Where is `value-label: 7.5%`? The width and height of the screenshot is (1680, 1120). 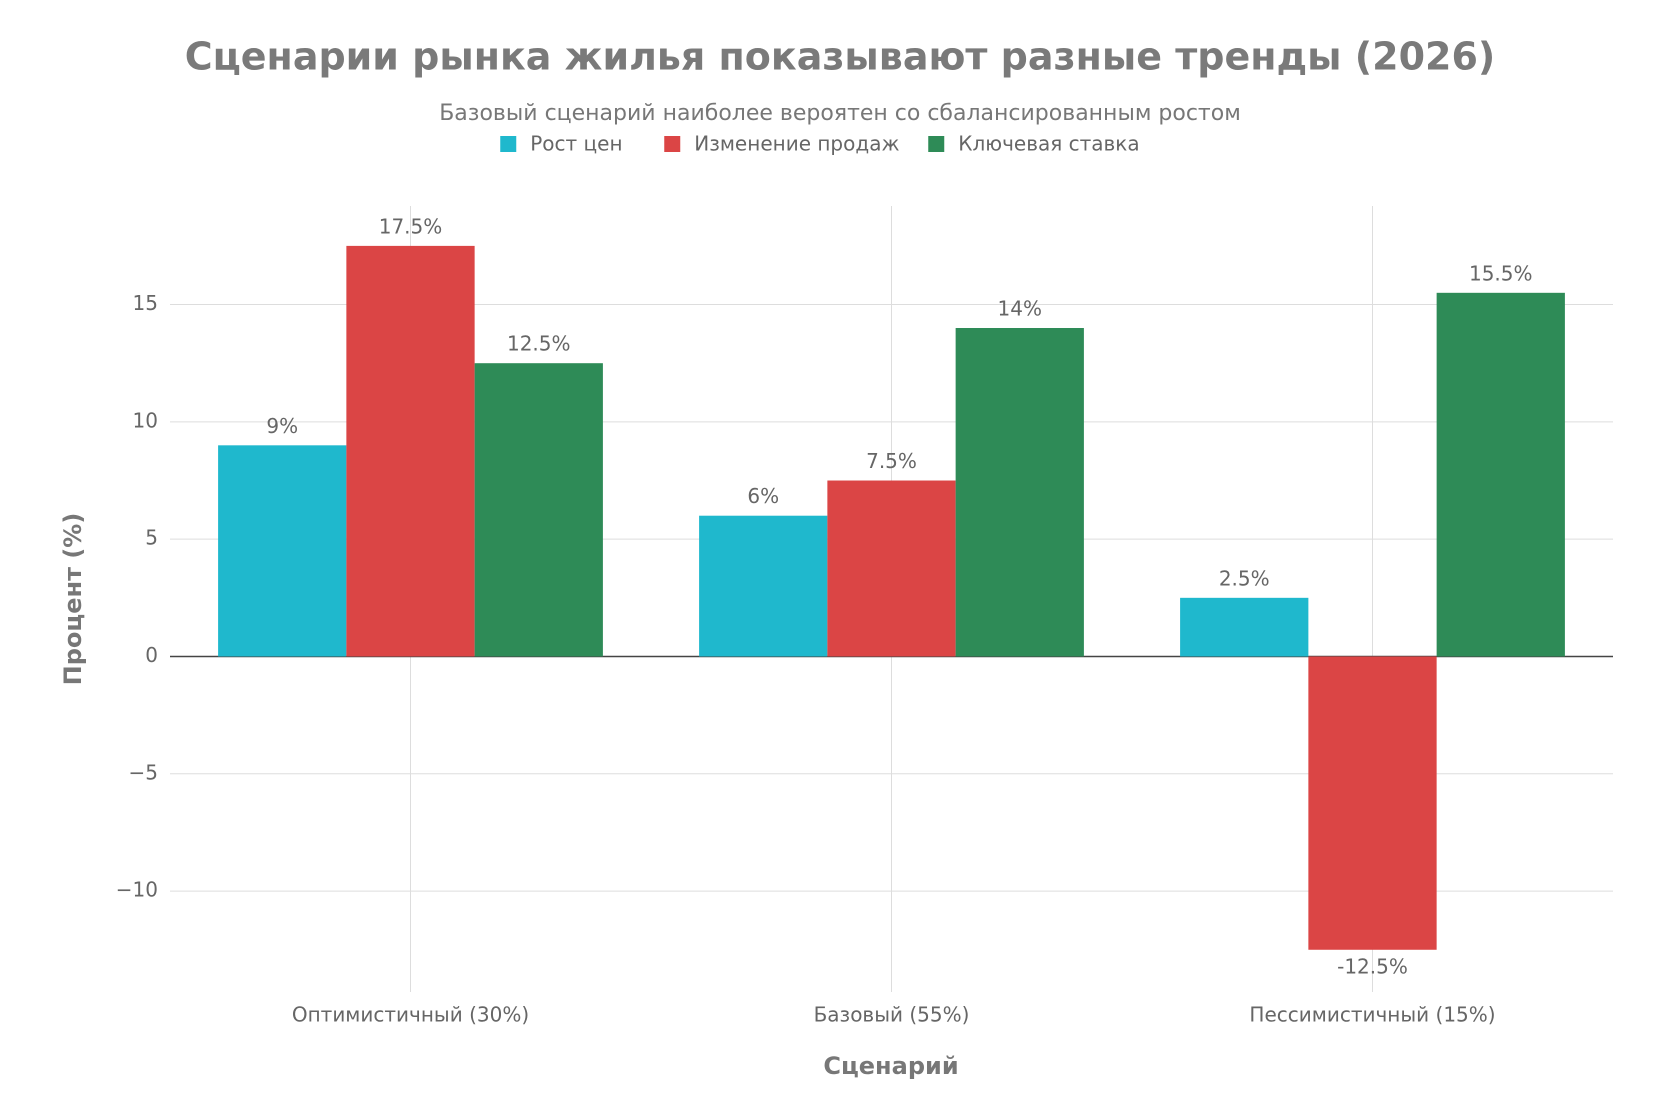
value-label: 7.5% is located at coordinates (891, 461).